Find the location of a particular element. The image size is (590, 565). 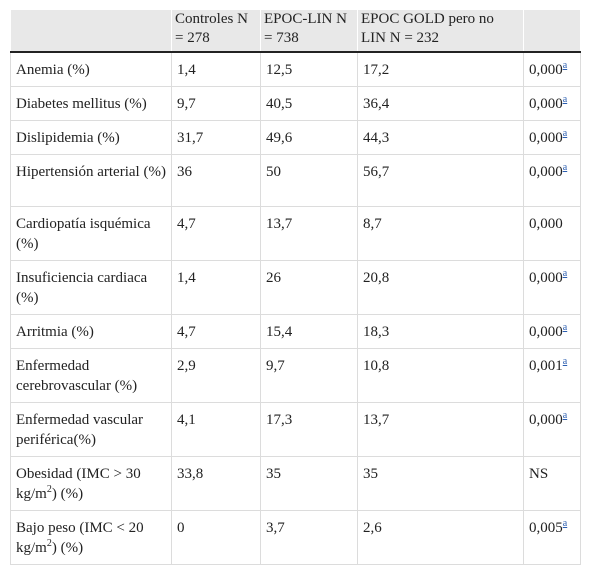

cell-epoc-gold: 18,3 is located at coordinates (440, 331).